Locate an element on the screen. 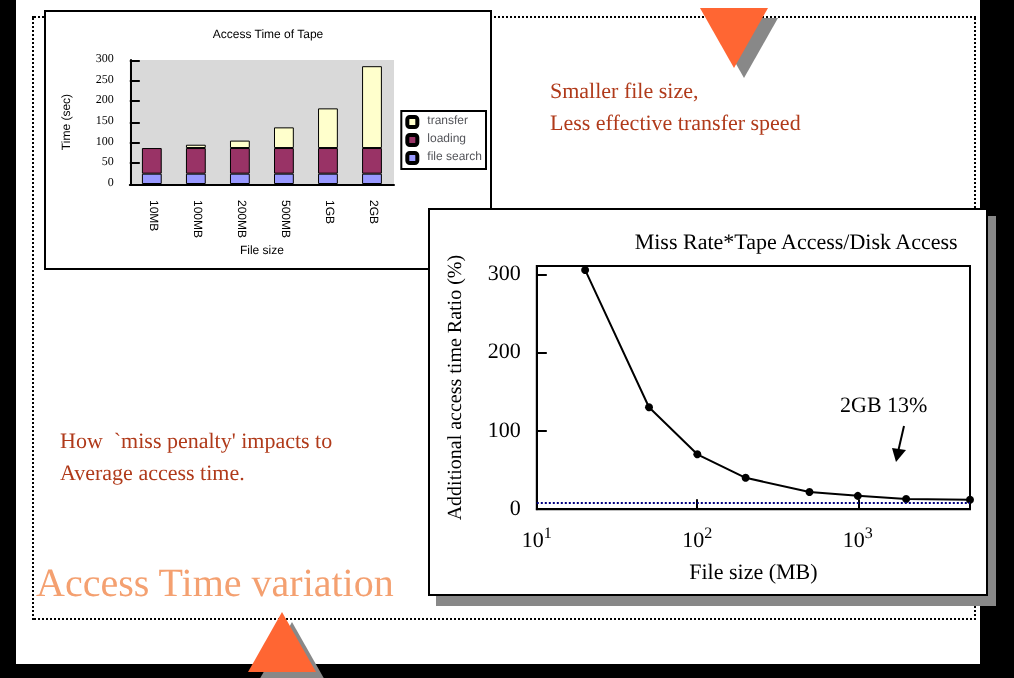 Image resolution: width=1014 pixels, height=678 pixels. text: Smaller file size, Less effective transfer speed is located at coordinates (675, 109).